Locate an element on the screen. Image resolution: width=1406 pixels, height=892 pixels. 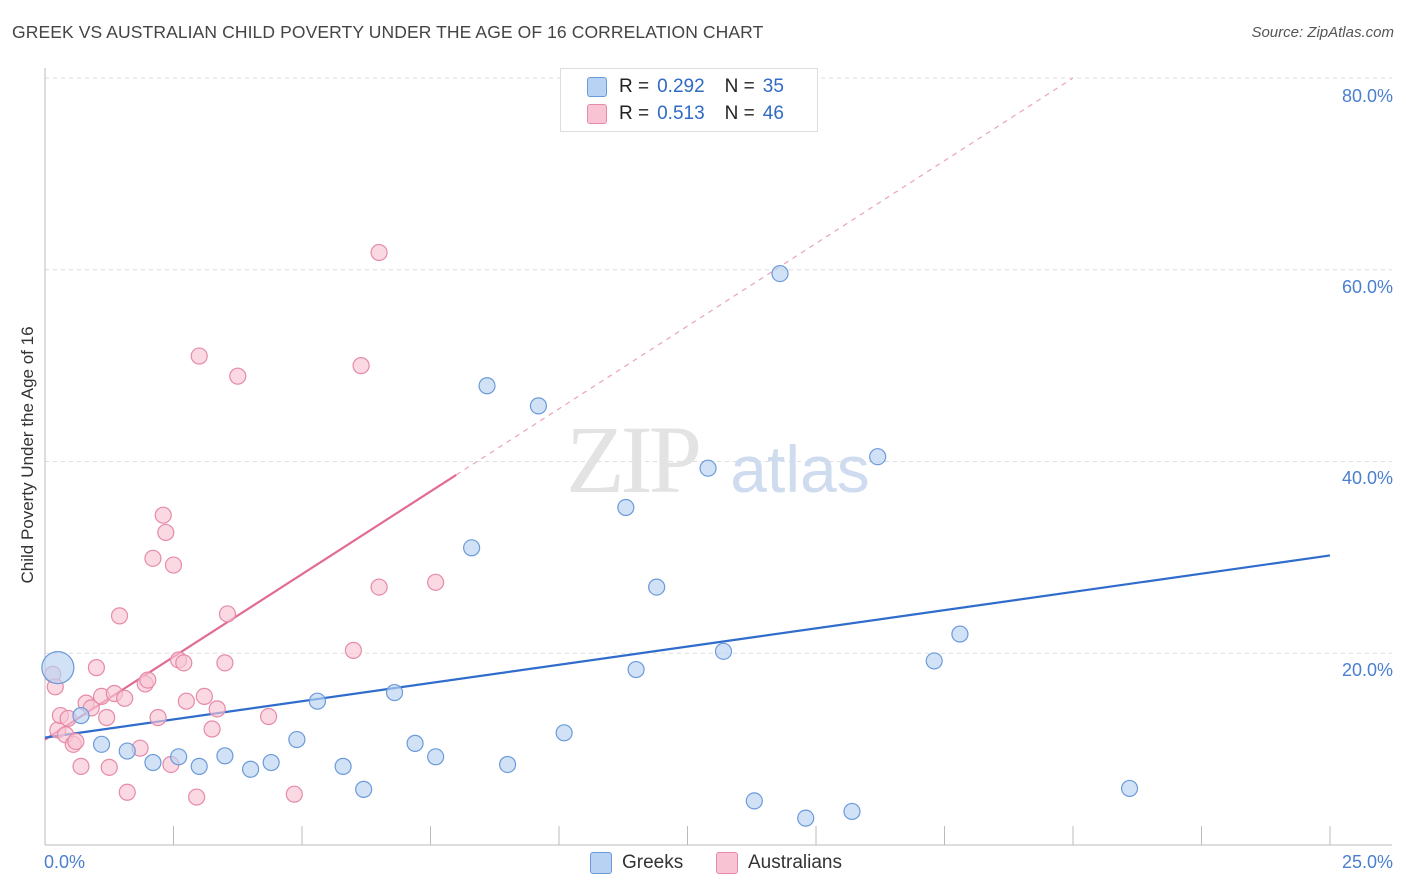
greeks-n-label: N = is located at coordinates (739, 86).